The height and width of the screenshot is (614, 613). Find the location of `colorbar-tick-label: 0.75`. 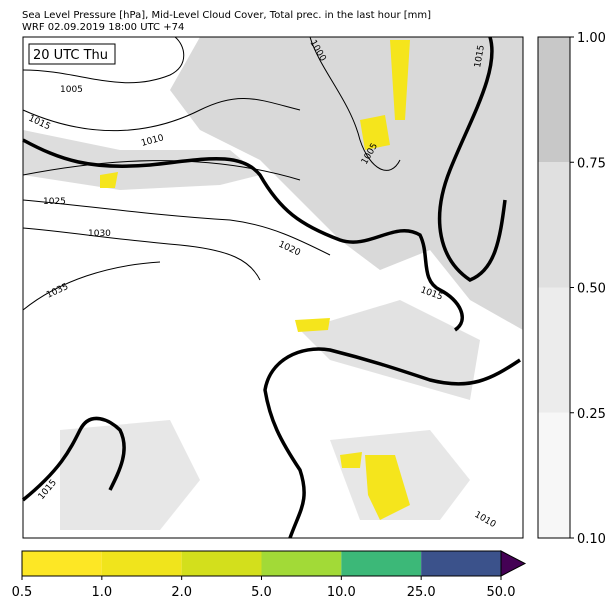

colorbar-tick-label: 0.75 is located at coordinates (591, 163).